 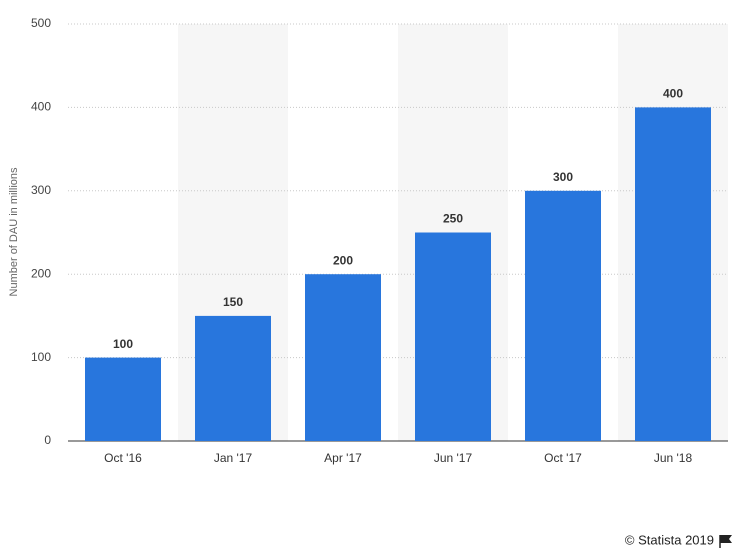 I want to click on x-tick-label: Oct '16, so click(x=123, y=458).